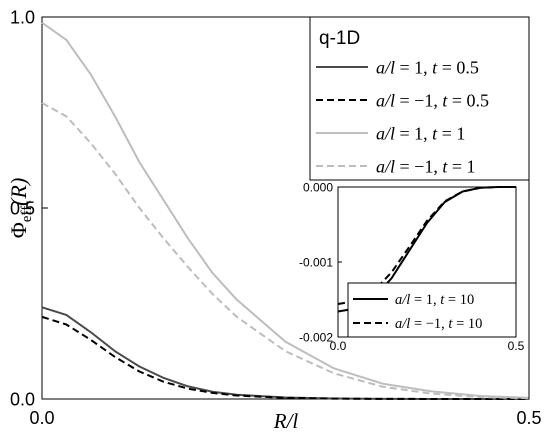  Describe the element at coordinates (435, 133) in the screenshot. I see `main-legend-t-2: t` at that location.